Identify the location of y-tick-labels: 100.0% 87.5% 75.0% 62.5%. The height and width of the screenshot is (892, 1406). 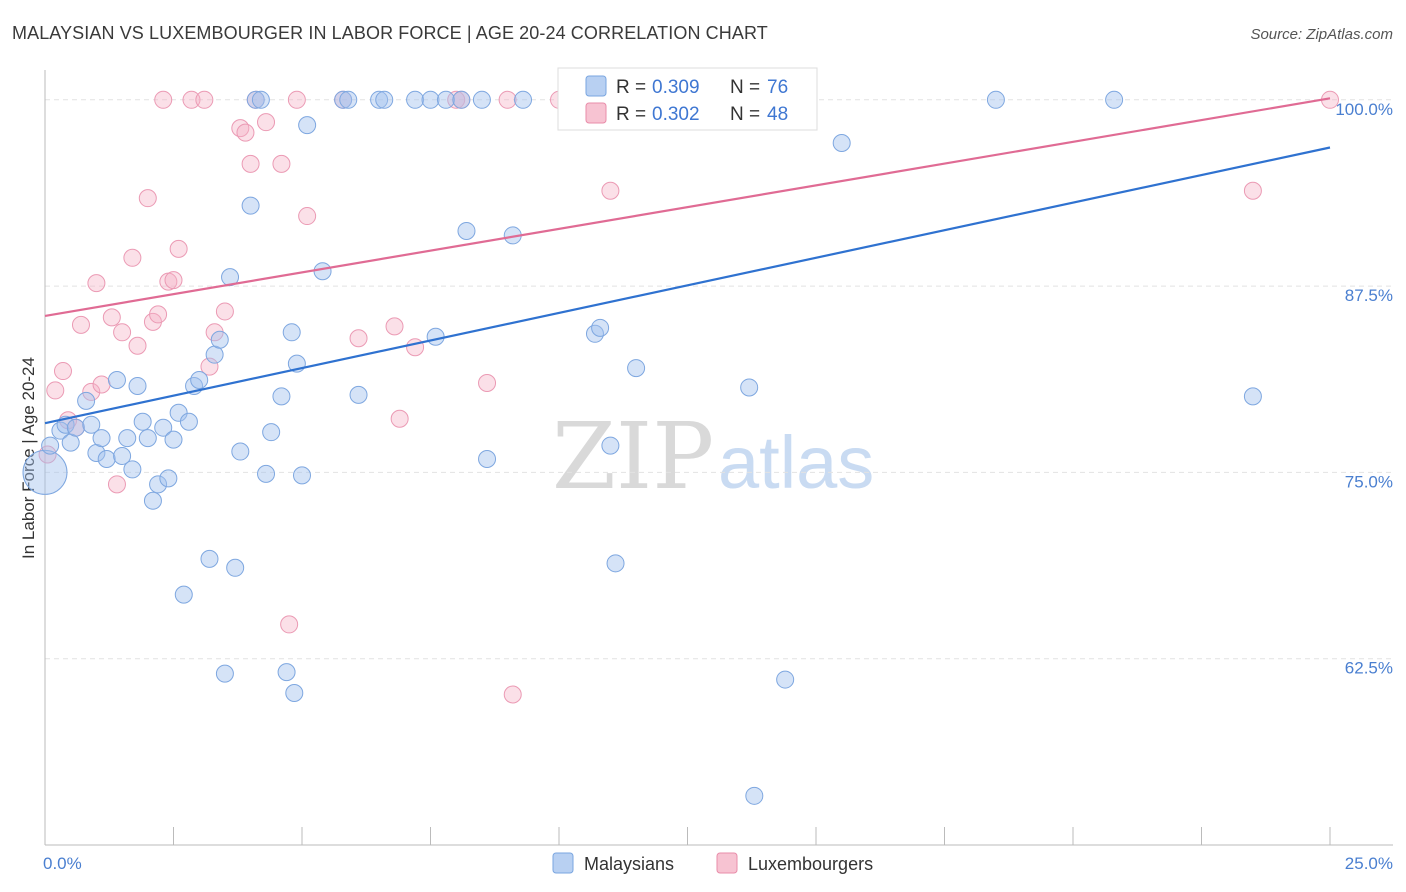
(1364, 389).